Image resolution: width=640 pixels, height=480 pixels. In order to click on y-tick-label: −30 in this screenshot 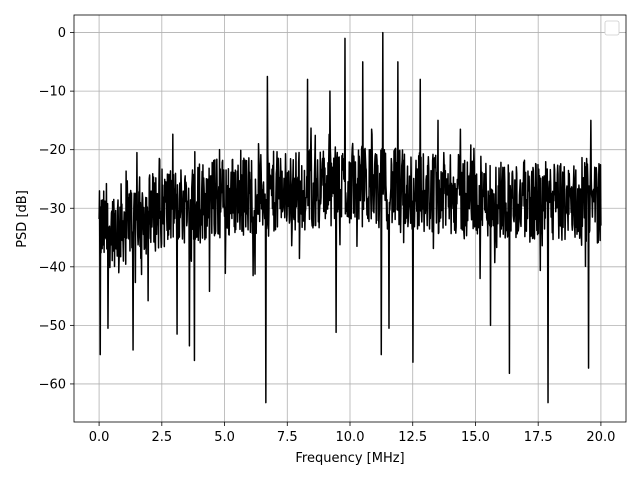, I will do `click(52, 209)`.